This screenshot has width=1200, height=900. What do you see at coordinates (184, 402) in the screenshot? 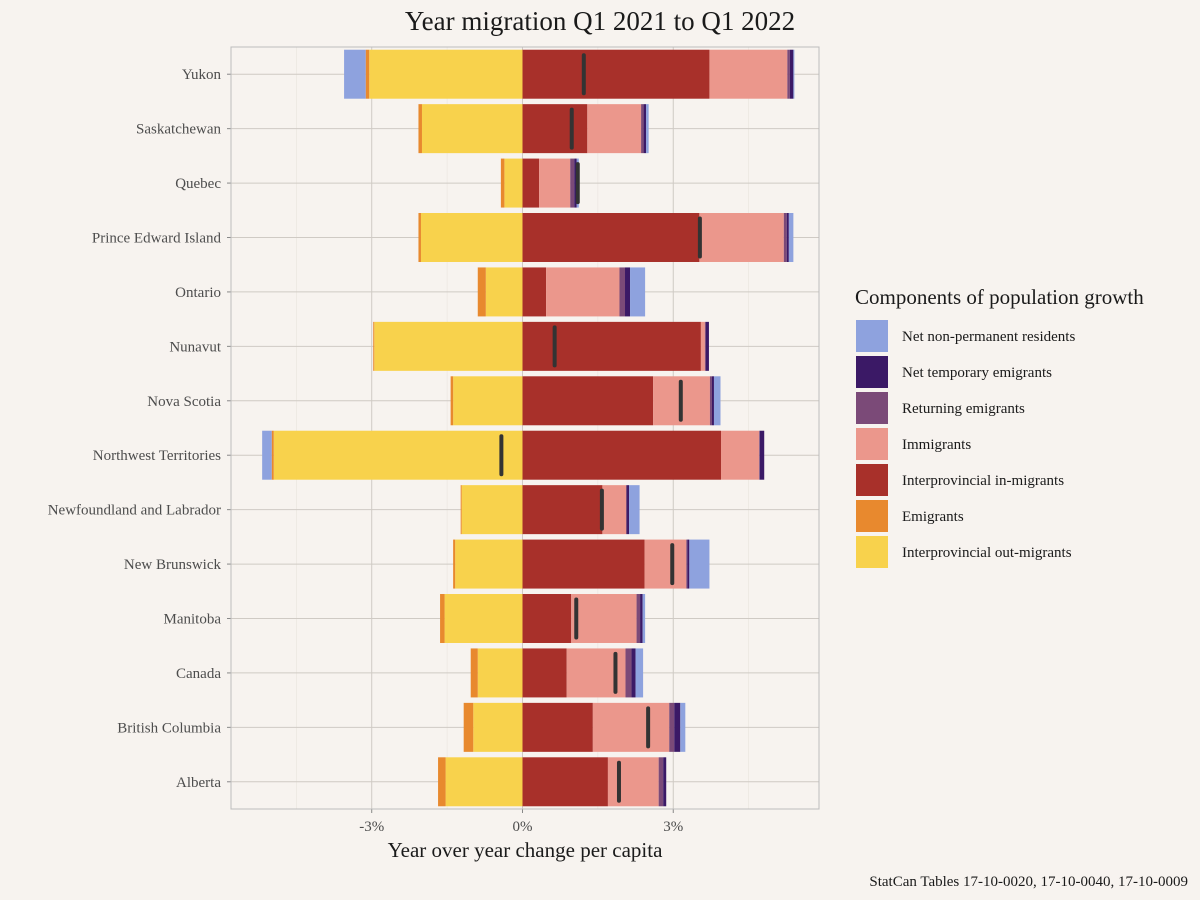
I see `y-tick-label: Nova Scotia` at bounding box center [184, 402].